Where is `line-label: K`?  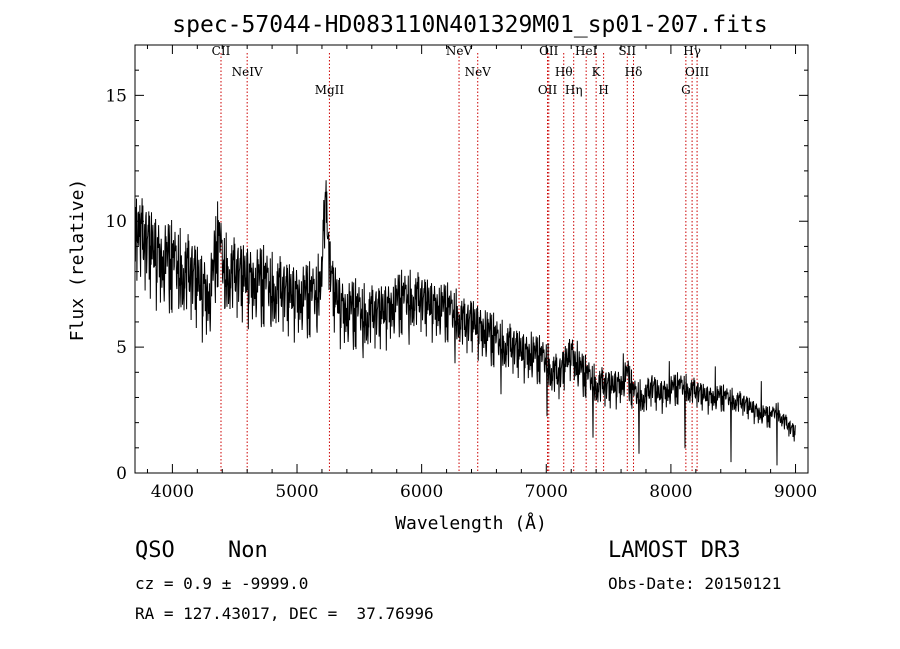
line-label: K is located at coordinates (597, 72).